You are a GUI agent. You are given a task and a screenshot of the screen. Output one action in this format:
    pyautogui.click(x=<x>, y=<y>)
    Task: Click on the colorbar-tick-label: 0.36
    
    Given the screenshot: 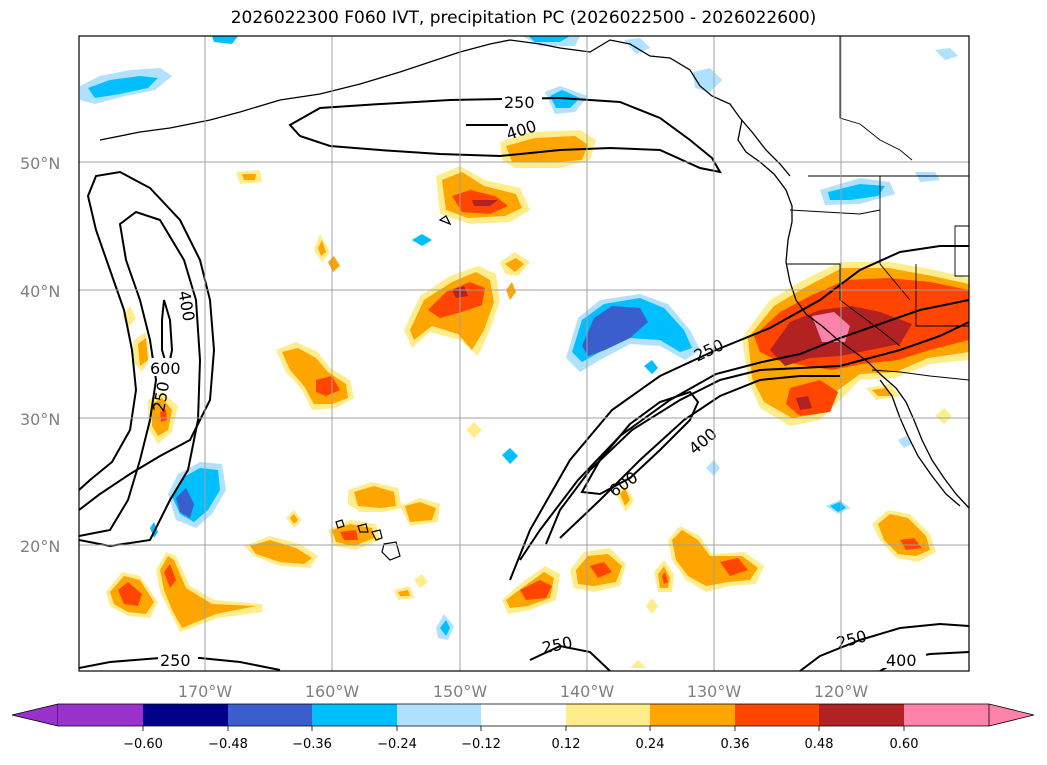 What is the action you would take?
    pyautogui.click(x=735, y=744)
    